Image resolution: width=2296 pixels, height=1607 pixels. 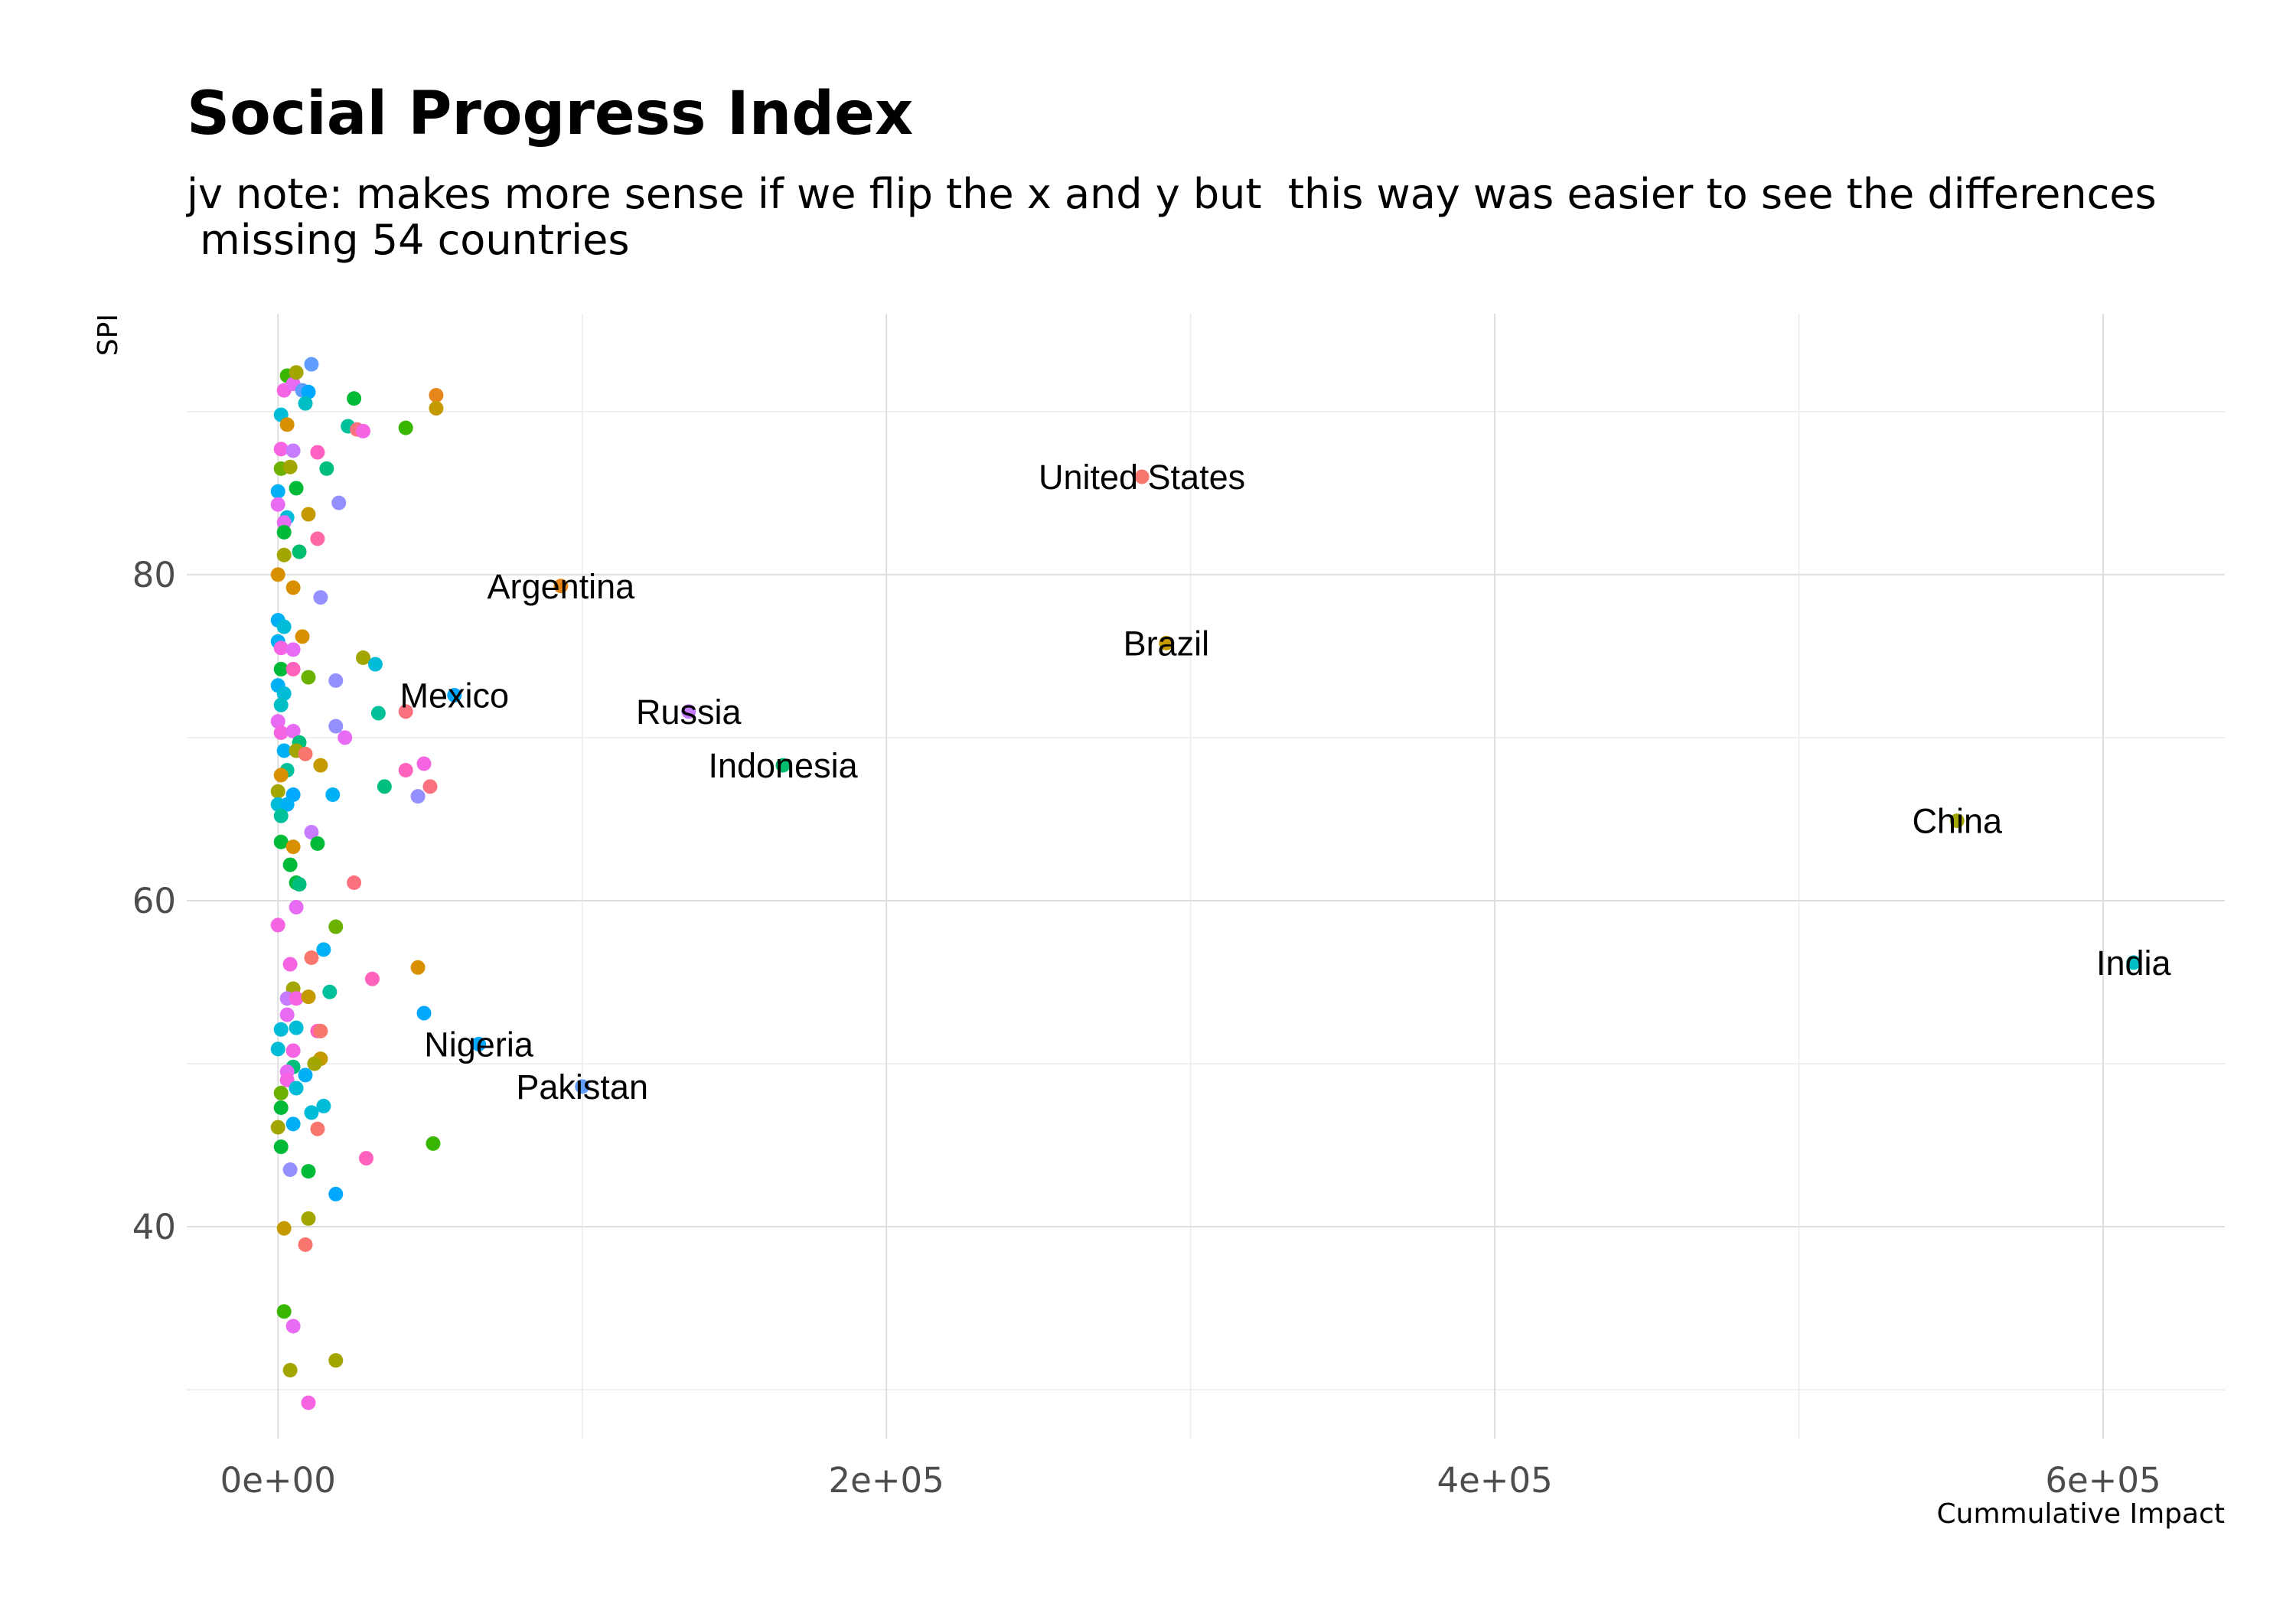 I want to click on point-label: Indonesia, so click(x=783, y=765).